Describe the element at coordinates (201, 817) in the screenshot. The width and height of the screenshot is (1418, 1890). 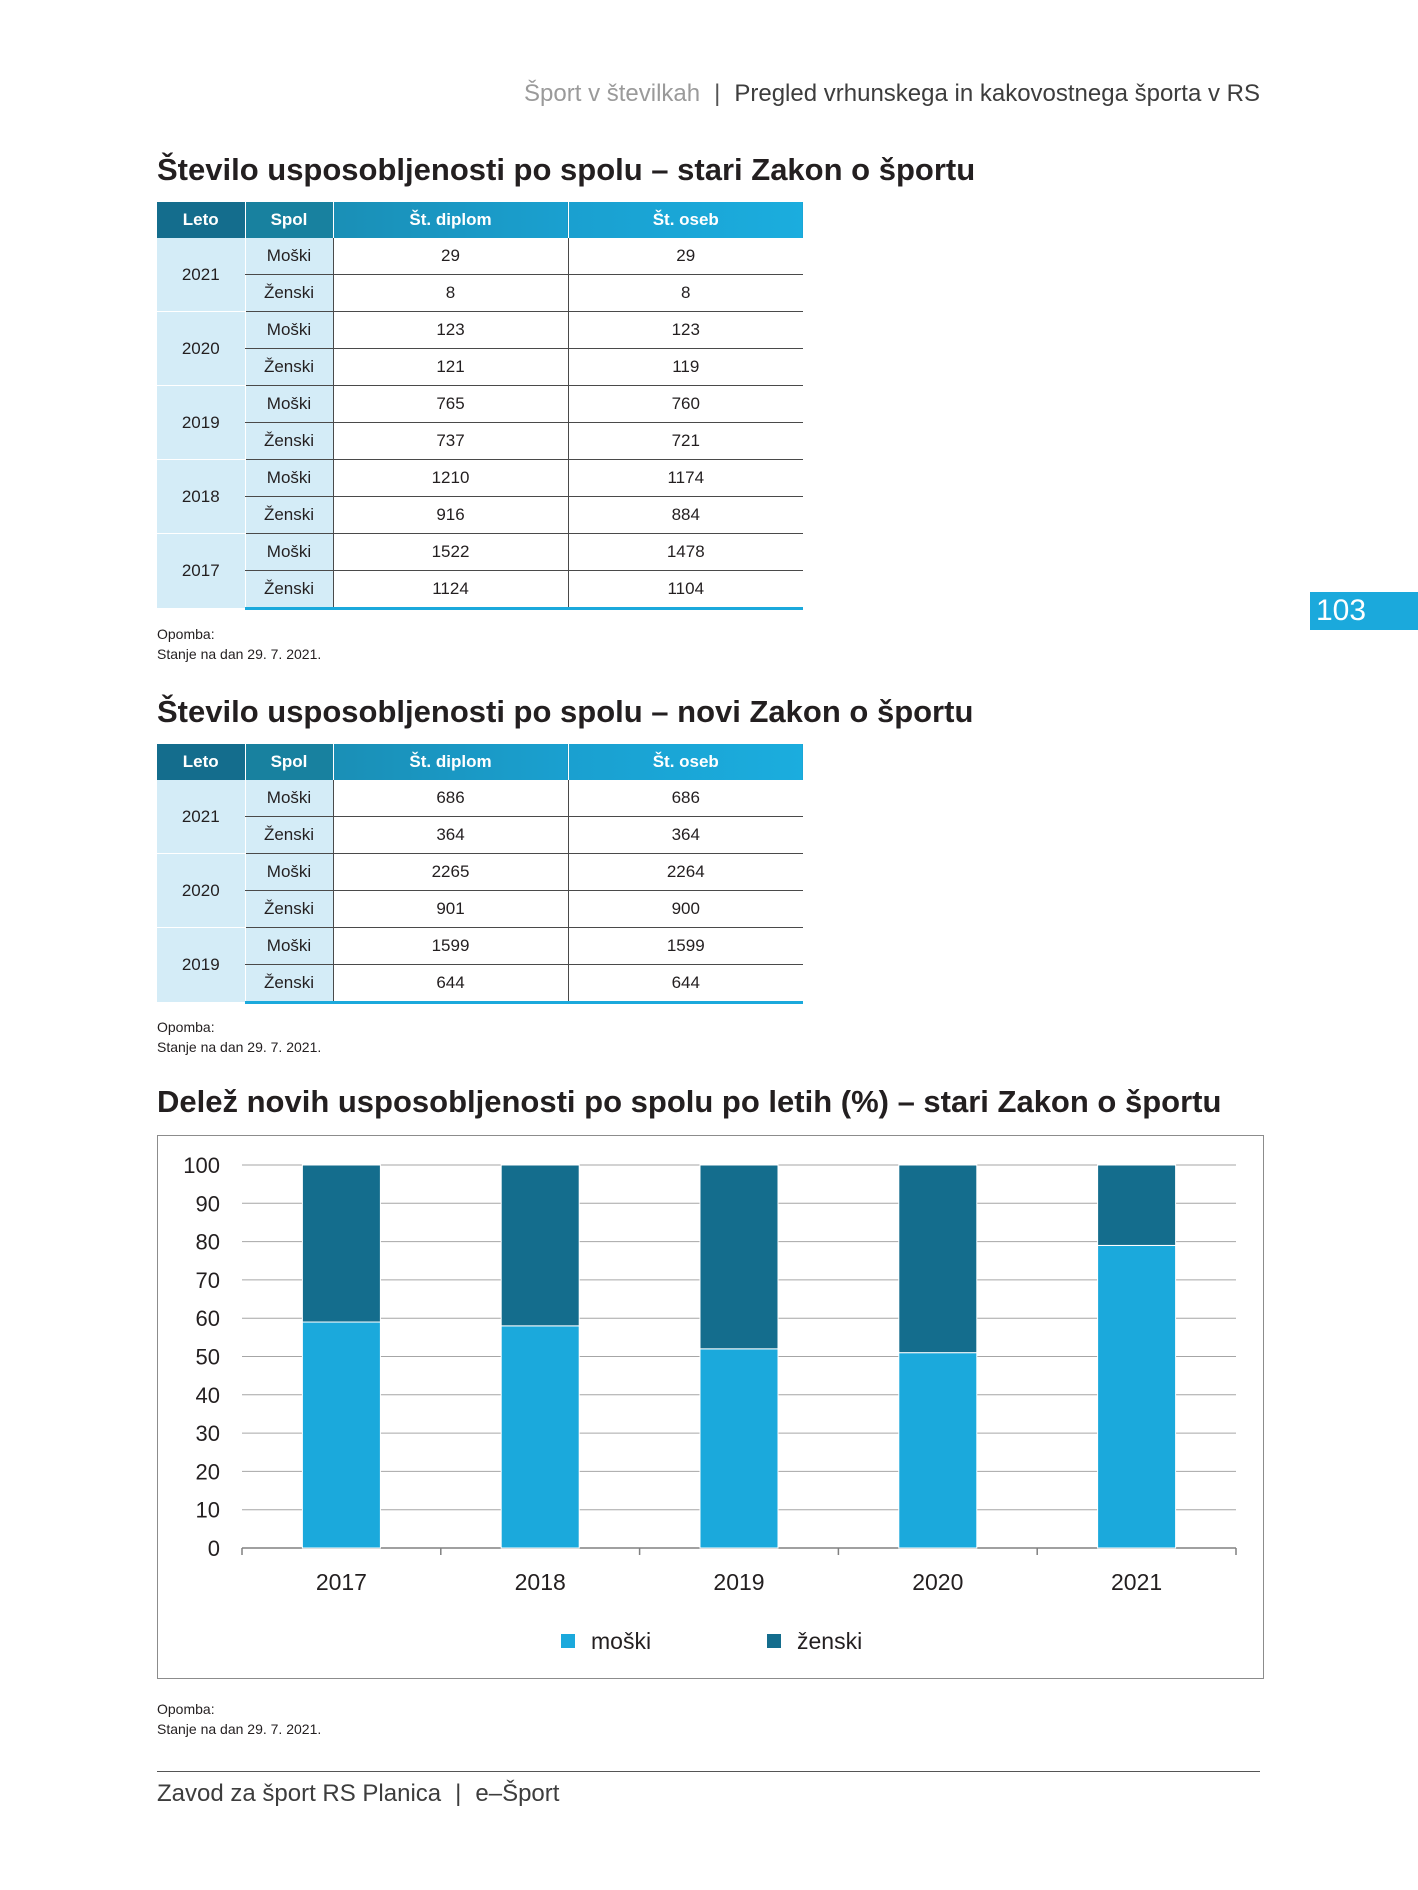
I see `cell-year: 2021` at that location.